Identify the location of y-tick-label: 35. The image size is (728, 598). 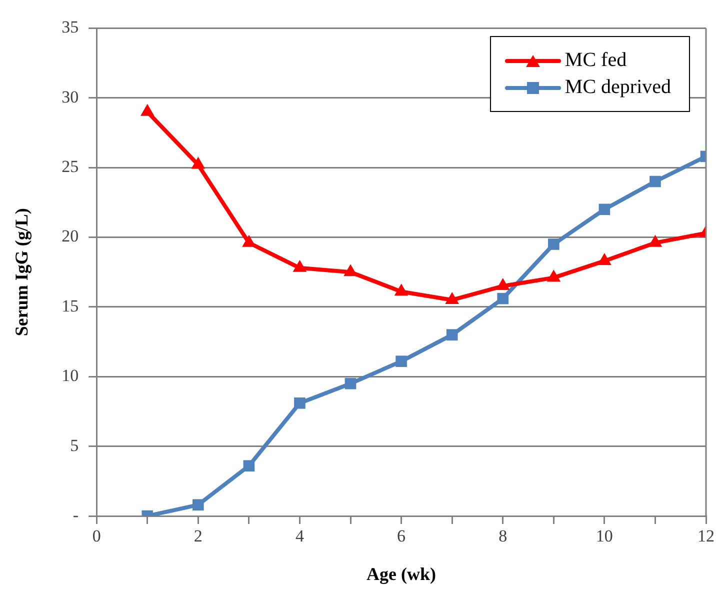
(70, 27).